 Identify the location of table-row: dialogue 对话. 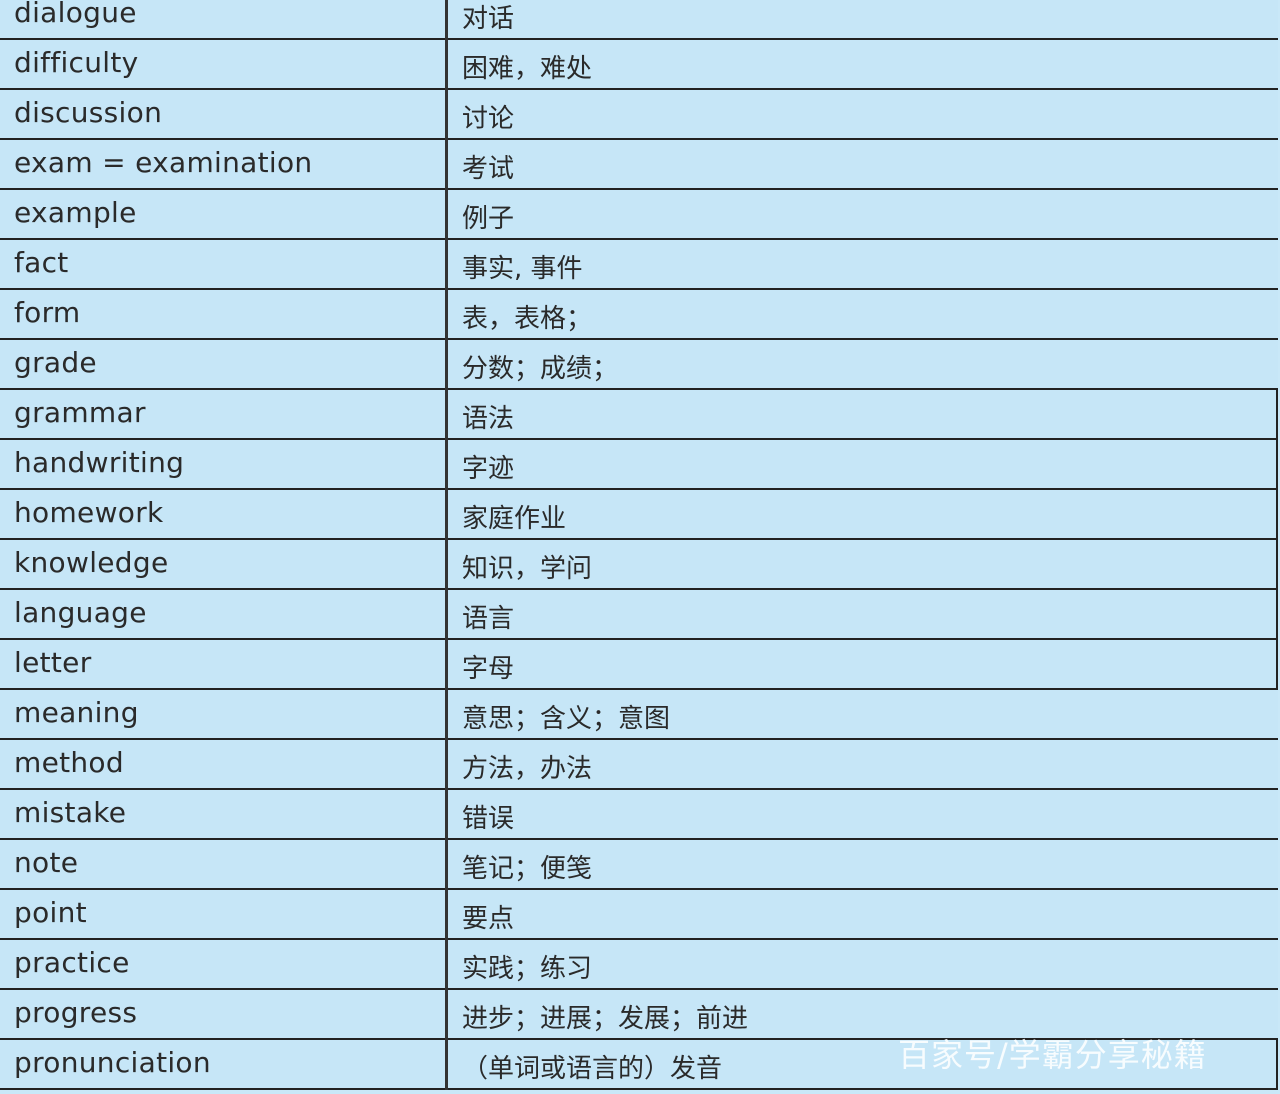
(639, 20).